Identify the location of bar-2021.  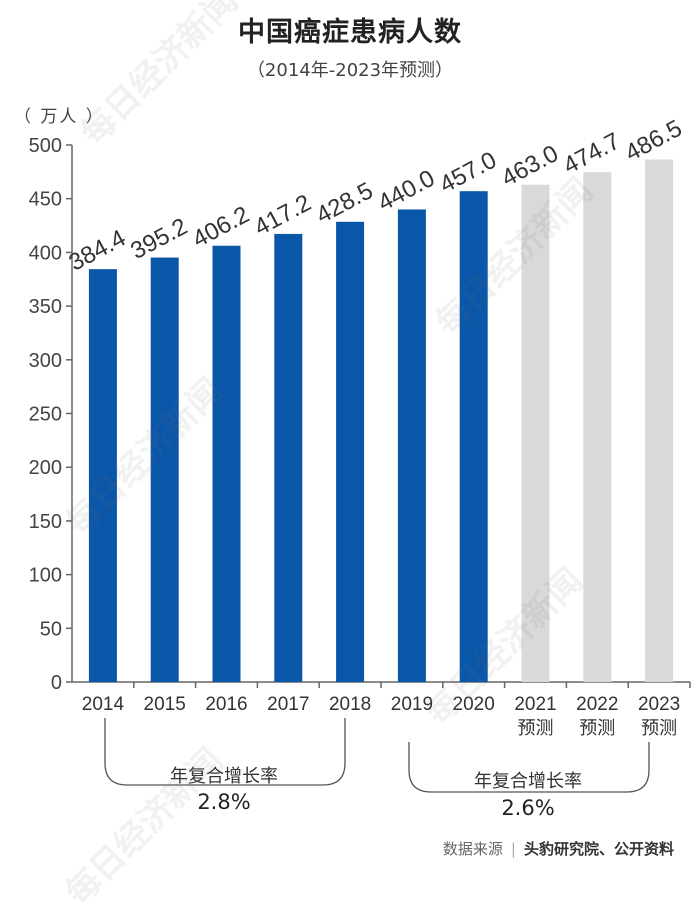
(535, 433).